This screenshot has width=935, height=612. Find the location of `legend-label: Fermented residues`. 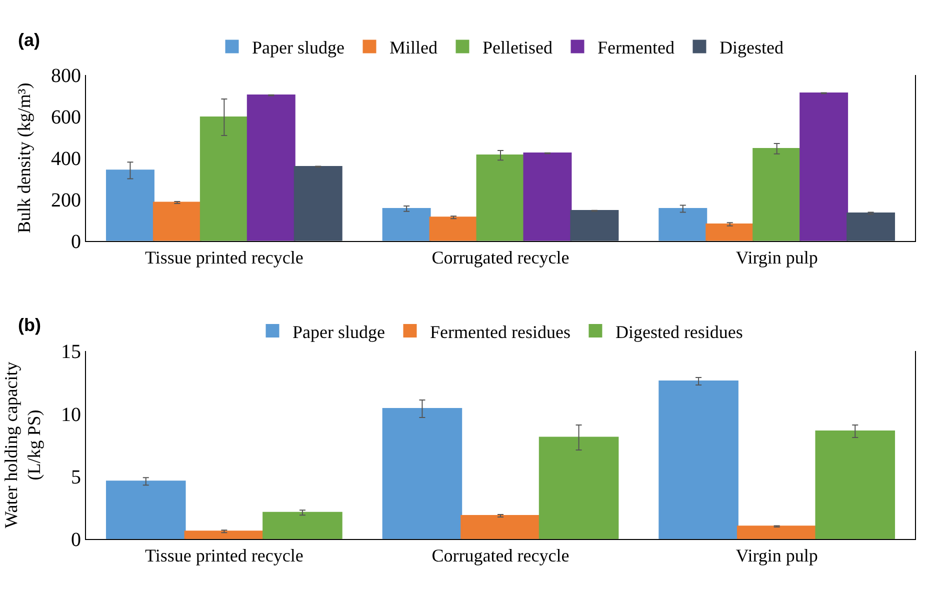

legend-label: Fermented residues is located at coordinates (500, 332).